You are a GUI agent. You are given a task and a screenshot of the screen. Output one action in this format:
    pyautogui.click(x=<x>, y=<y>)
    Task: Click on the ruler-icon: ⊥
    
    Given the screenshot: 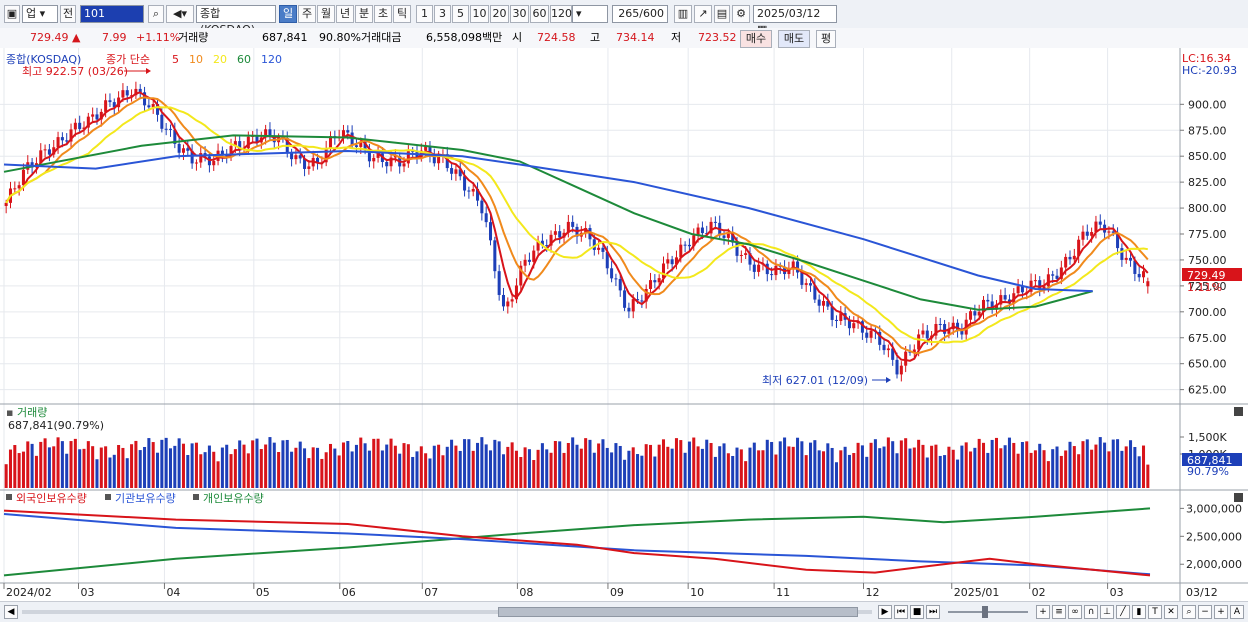 What is the action you would take?
    pyautogui.click(x=1107, y=612)
    